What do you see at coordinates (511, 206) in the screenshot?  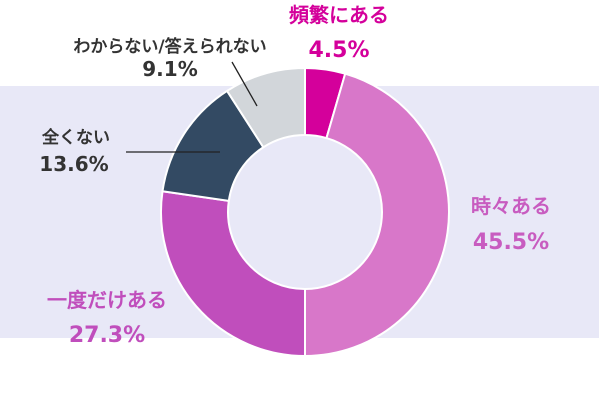 I see `slice-label-1: 時々ある` at bounding box center [511, 206].